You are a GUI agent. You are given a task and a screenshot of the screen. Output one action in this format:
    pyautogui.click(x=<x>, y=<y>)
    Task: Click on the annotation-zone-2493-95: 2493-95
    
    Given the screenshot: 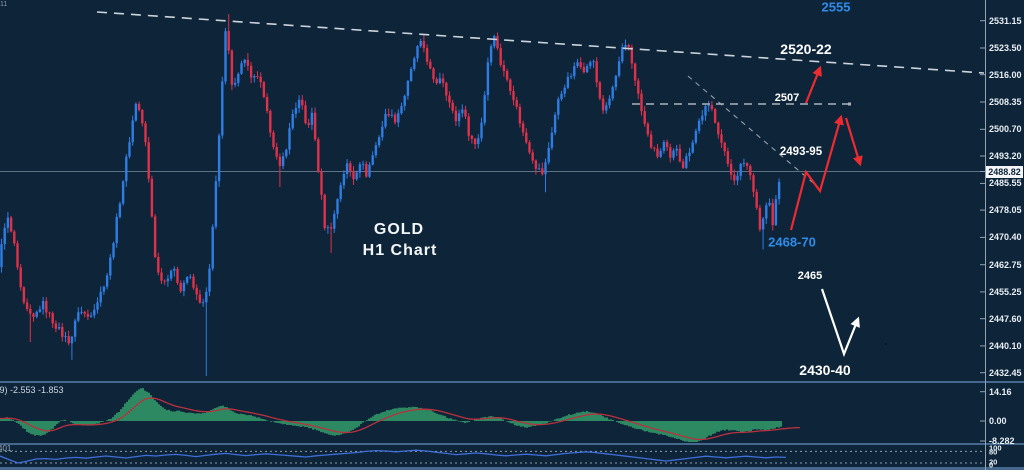 What is the action you would take?
    pyautogui.click(x=801, y=152)
    